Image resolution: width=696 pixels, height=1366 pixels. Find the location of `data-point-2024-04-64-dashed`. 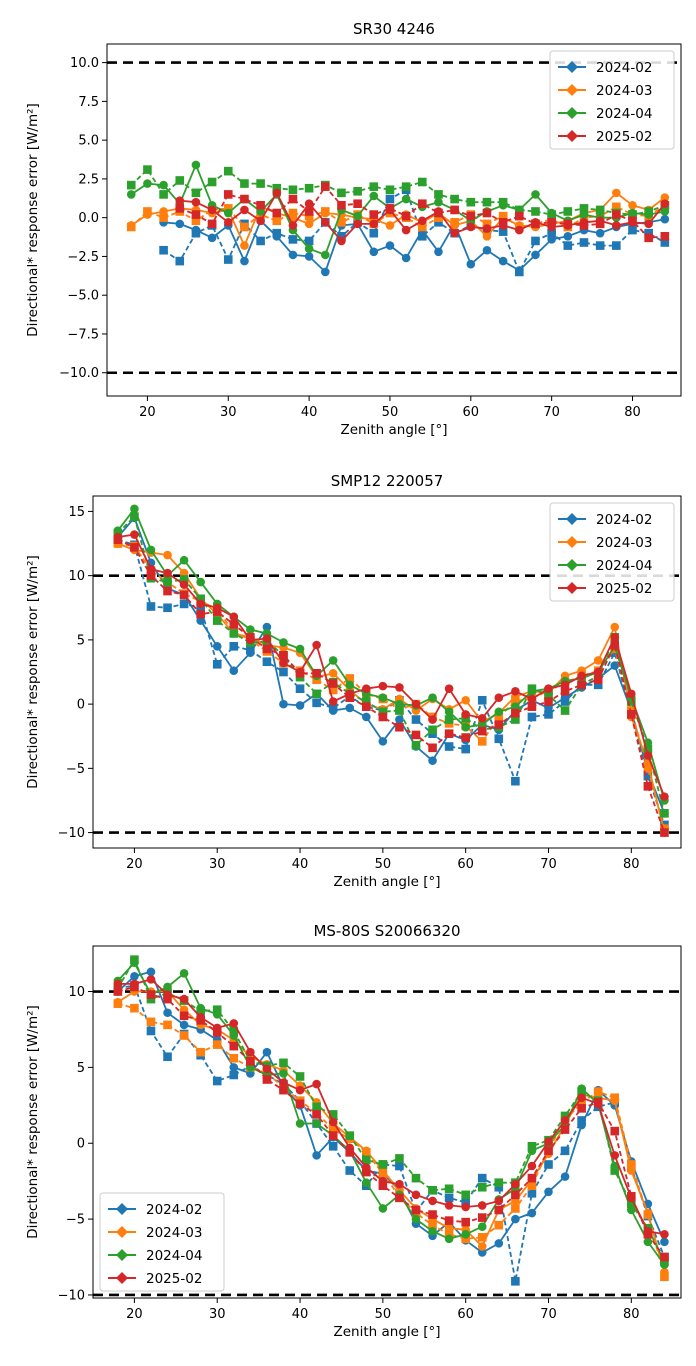

data-point-2024-04-64-dashed is located at coordinates (499, 1182).